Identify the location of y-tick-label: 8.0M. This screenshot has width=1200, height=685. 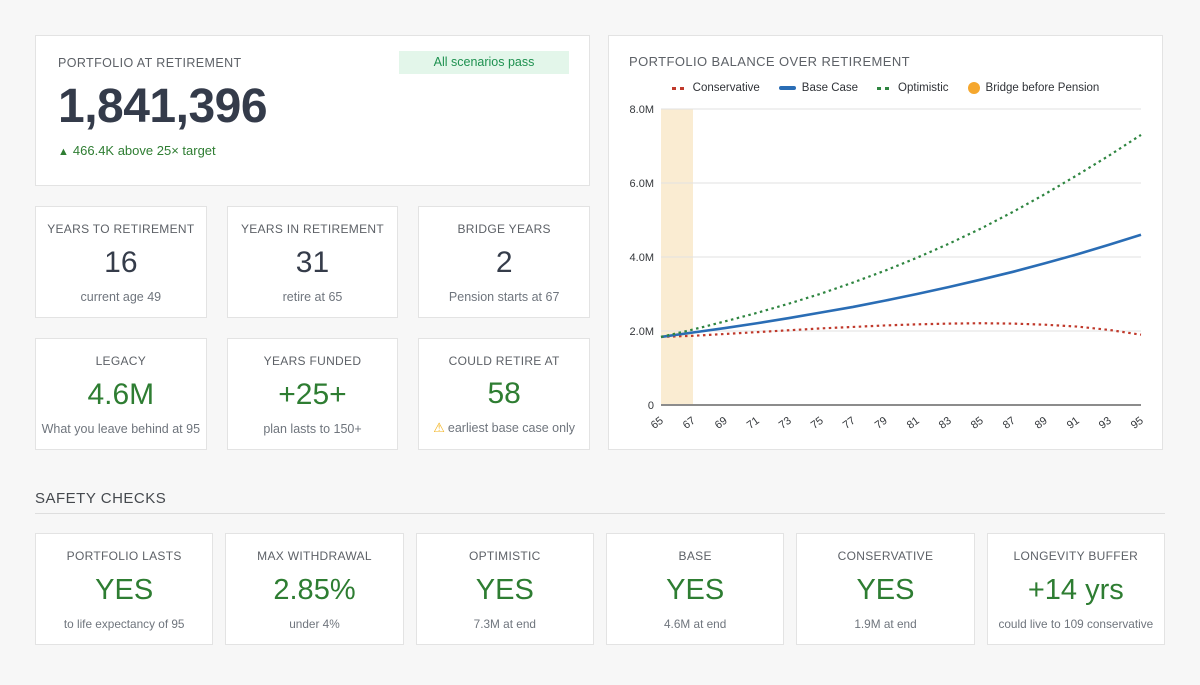
(642, 110).